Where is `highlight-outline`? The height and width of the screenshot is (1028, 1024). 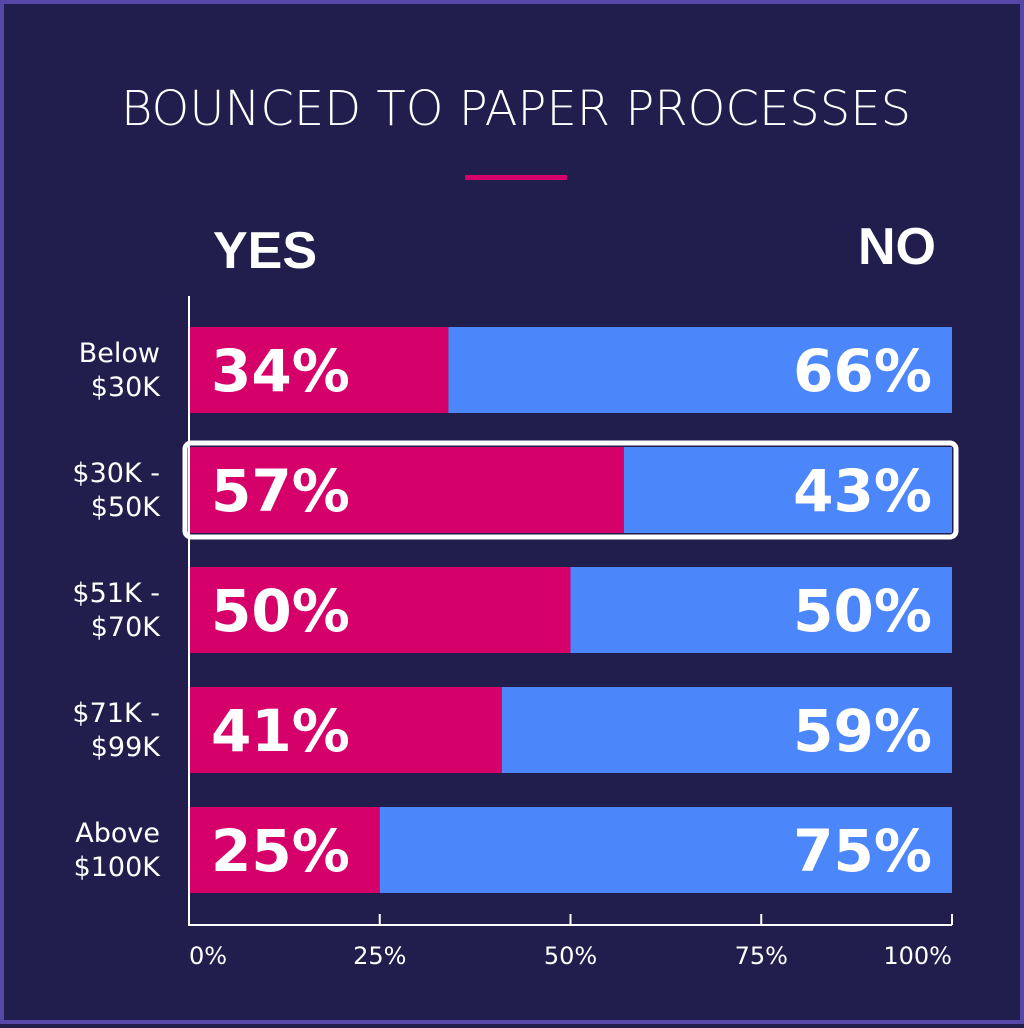 highlight-outline is located at coordinates (570, 490).